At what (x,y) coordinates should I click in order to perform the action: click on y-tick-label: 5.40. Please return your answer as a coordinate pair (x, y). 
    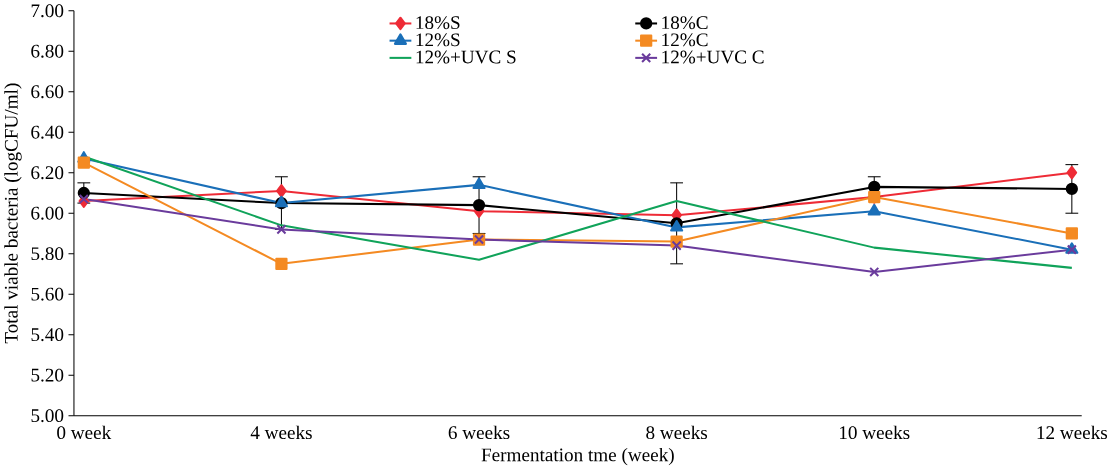
    Looking at the image, I should click on (47, 334).